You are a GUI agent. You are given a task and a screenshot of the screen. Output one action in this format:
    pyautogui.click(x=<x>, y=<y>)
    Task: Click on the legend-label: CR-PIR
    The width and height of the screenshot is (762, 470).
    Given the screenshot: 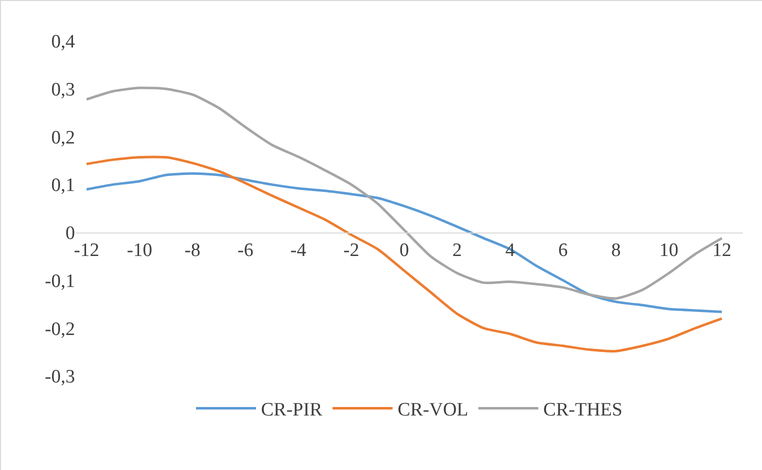 What is the action you would take?
    pyautogui.click(x=292, y=410)
    